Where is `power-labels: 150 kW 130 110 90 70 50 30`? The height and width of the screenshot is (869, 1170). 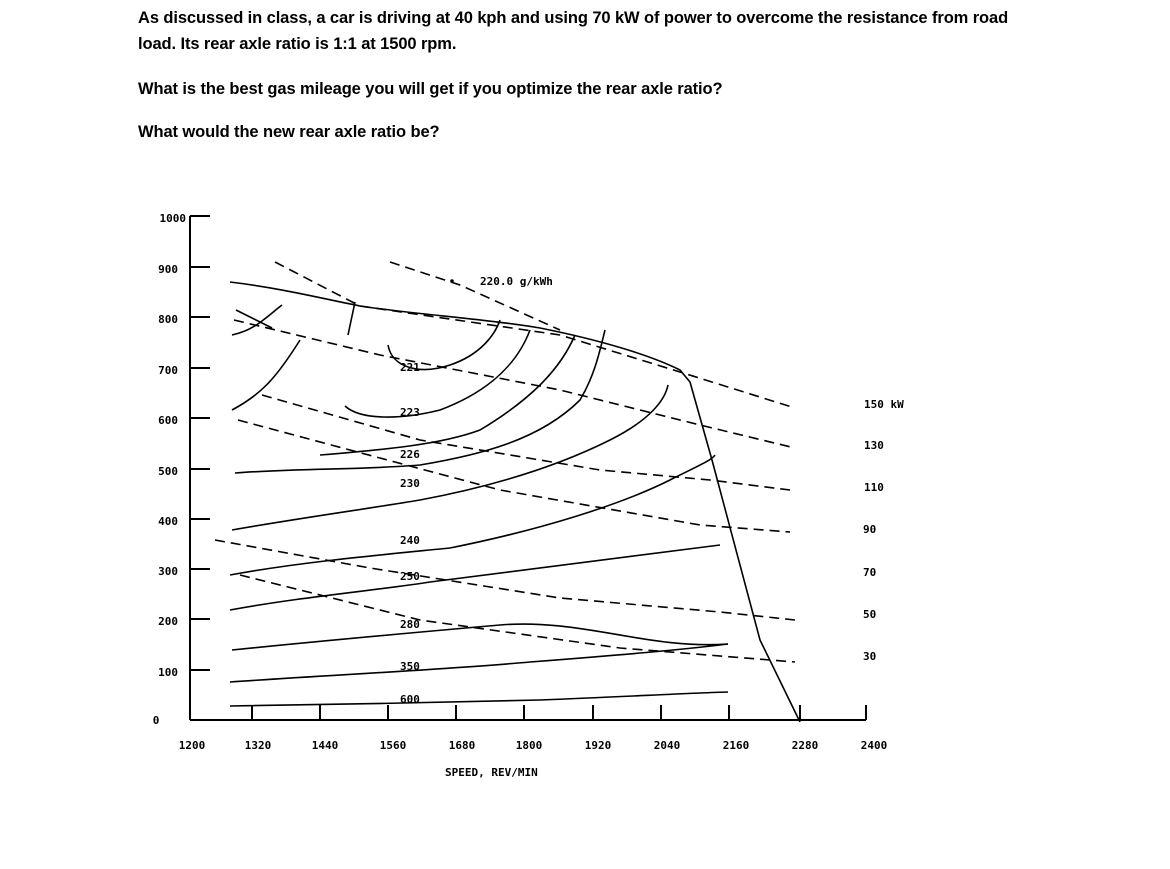 power-labels: 150 kW 130 110 90 70 50 30 is located at coordinates (883, 530).